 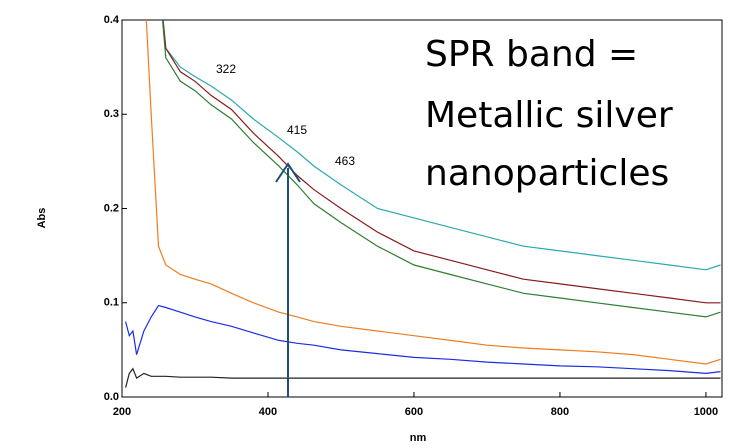 What do you see at coordinates (531, 54) in the screenshot?
I see `callout: SPR band =` at bounding box center [531, 54].